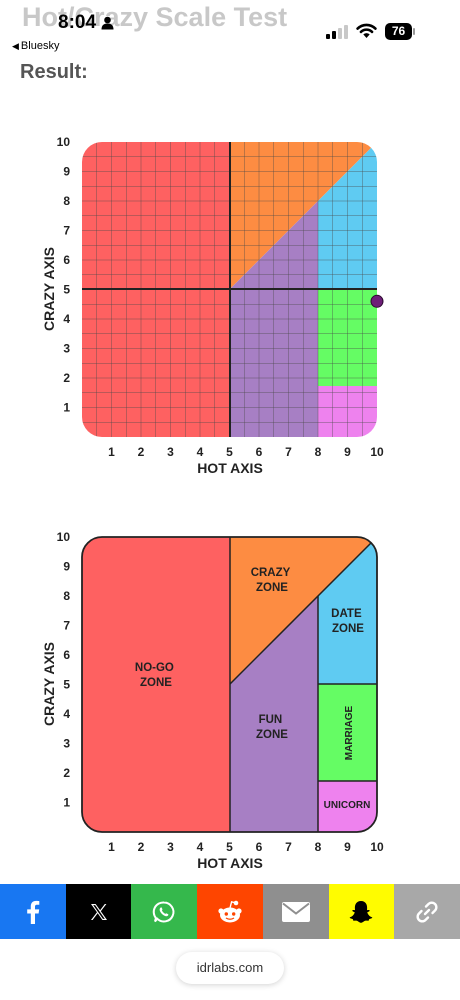  What do you see at coordinates (107, 23) in the screenshot?
I see `person-icon` at bounding box center [107, 23].